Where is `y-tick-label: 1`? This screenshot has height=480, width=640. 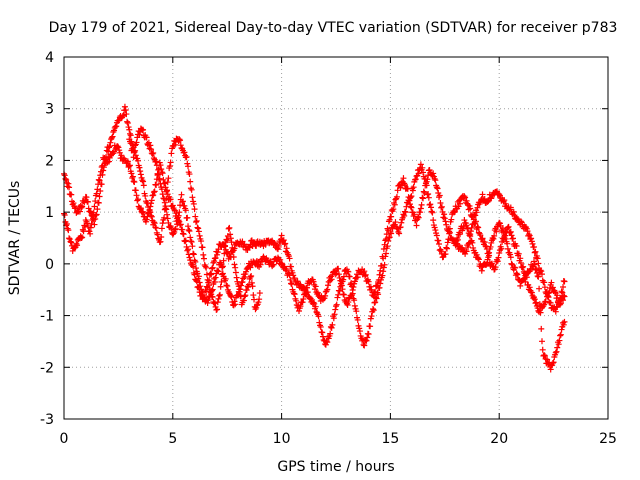 y-tick-label: 1 is located at coordinates (49, 213).